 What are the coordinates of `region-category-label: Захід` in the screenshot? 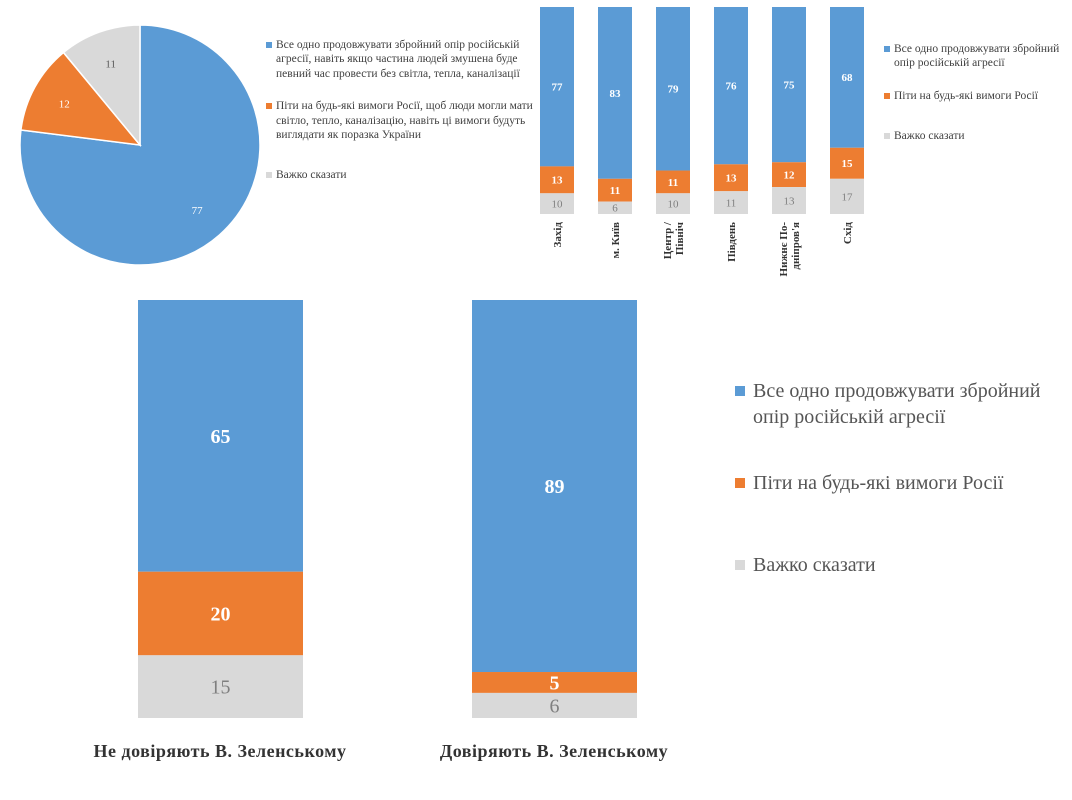 It's located at (558, 235).